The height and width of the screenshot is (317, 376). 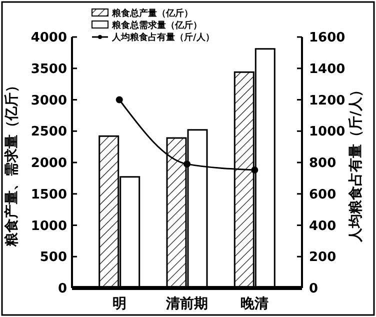 I want to click on y2-tick-label: 1400, so click(x=327, y=69).